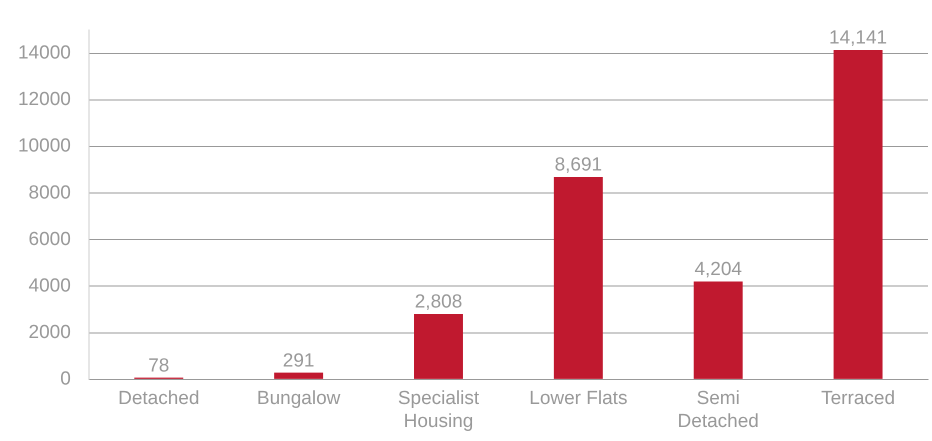 The width and height of the screenshot is (932, 441). Describe the element at coordinates (578, 165) in the screenshot. I see `data-label: 8,691` at that location.